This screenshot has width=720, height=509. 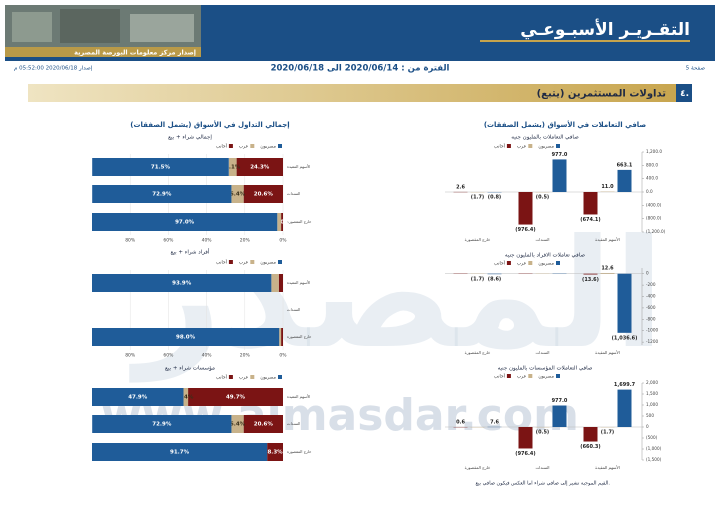 What do you see at coordinates (245, 241) in the screenshot?
I see `x-tick-label: 20%` at bounding box center [245, 241].